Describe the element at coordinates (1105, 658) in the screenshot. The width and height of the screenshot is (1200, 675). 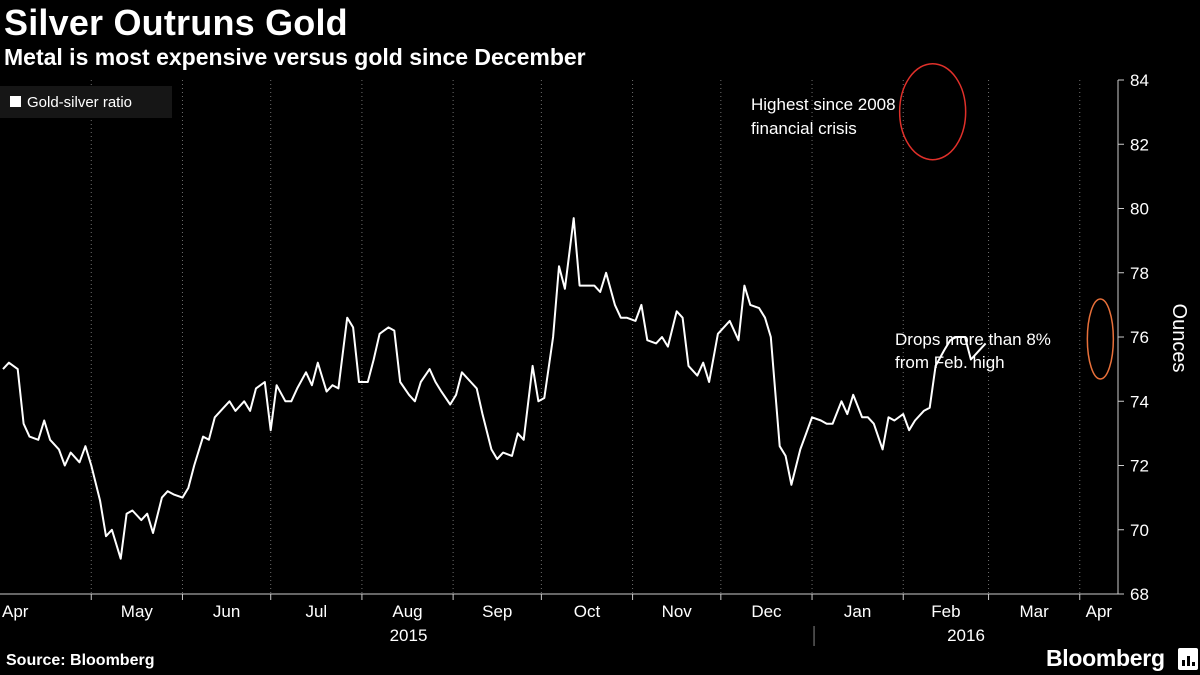
I see `brand-logo: Bloomberg` at that location.